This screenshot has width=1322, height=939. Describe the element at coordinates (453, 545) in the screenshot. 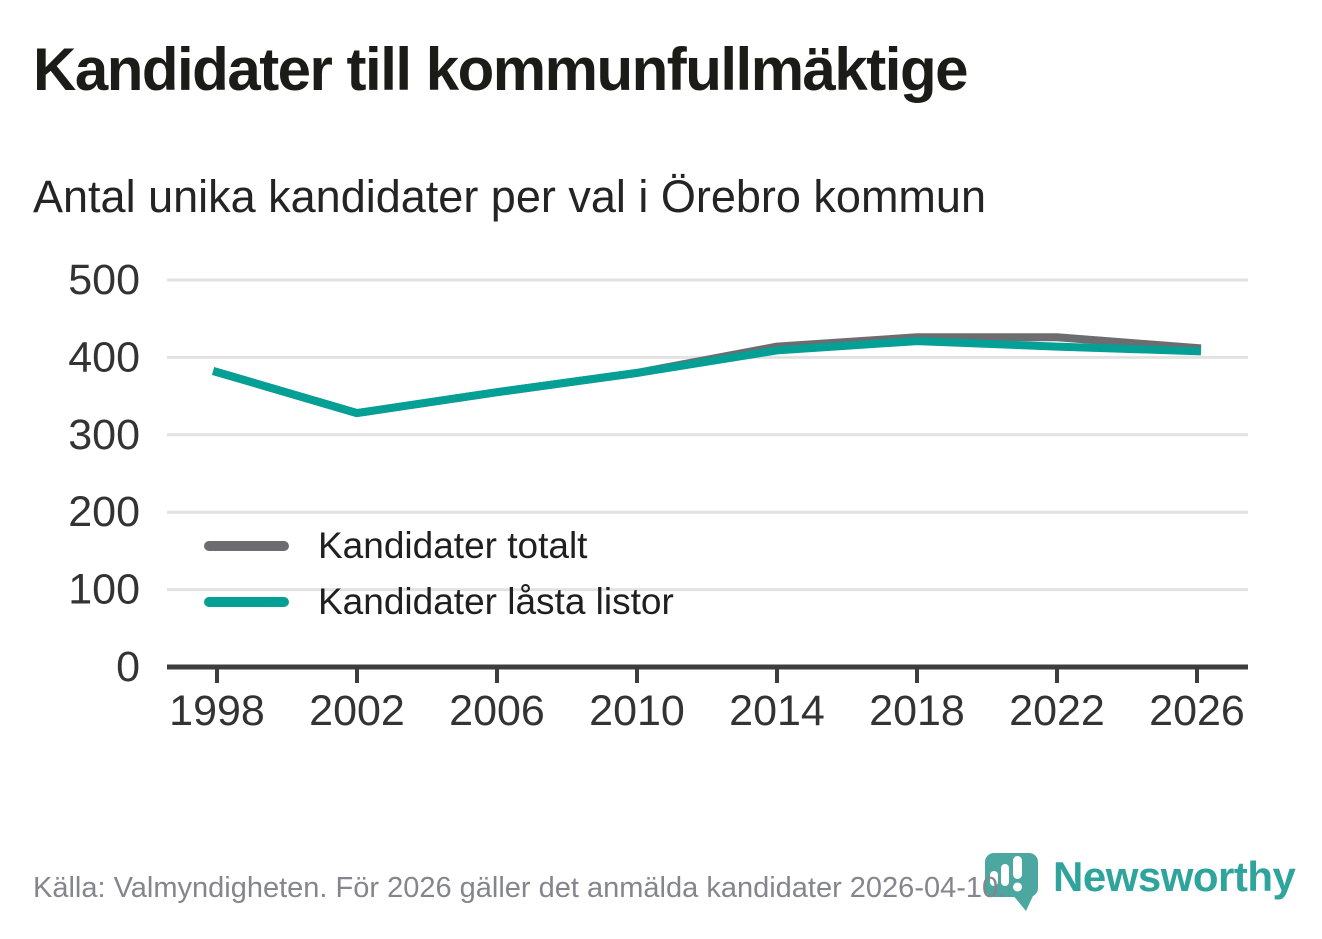

I see `legend-label-totalt: Kandidater totalt` at that location.